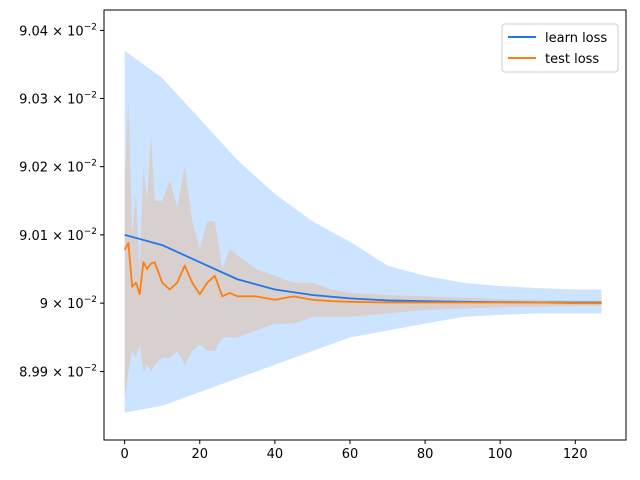 The image size is (640, 480). I want to click on x-tick-label: 40, so click(275, 454).